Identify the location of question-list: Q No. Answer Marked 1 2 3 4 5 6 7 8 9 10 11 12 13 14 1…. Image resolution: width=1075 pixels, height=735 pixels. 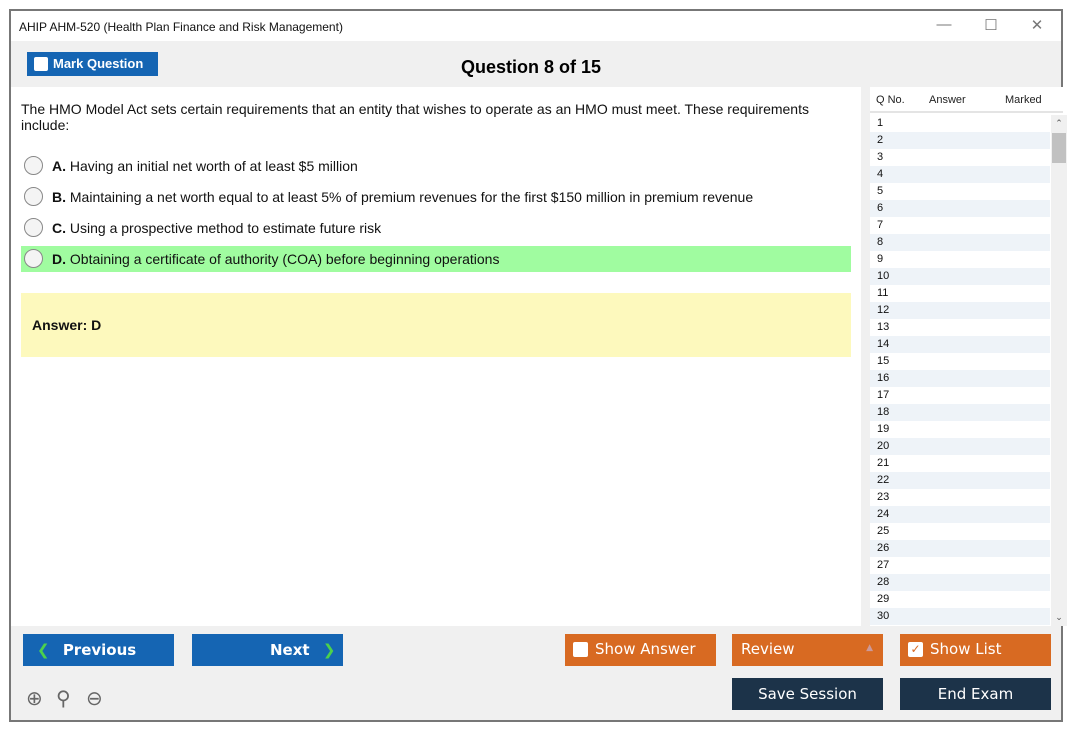
(964, 356).